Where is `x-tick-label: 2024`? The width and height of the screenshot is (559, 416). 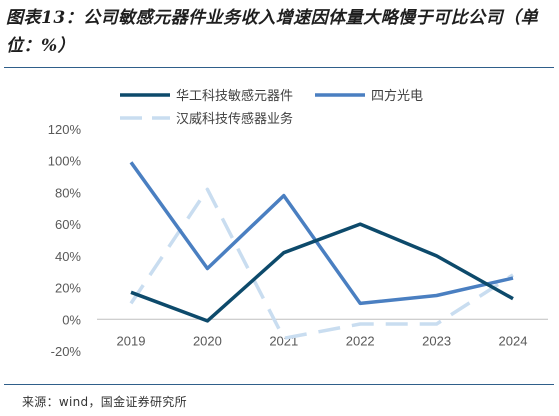
x-tick-label: 2024 is located at coordinates (513, 340).